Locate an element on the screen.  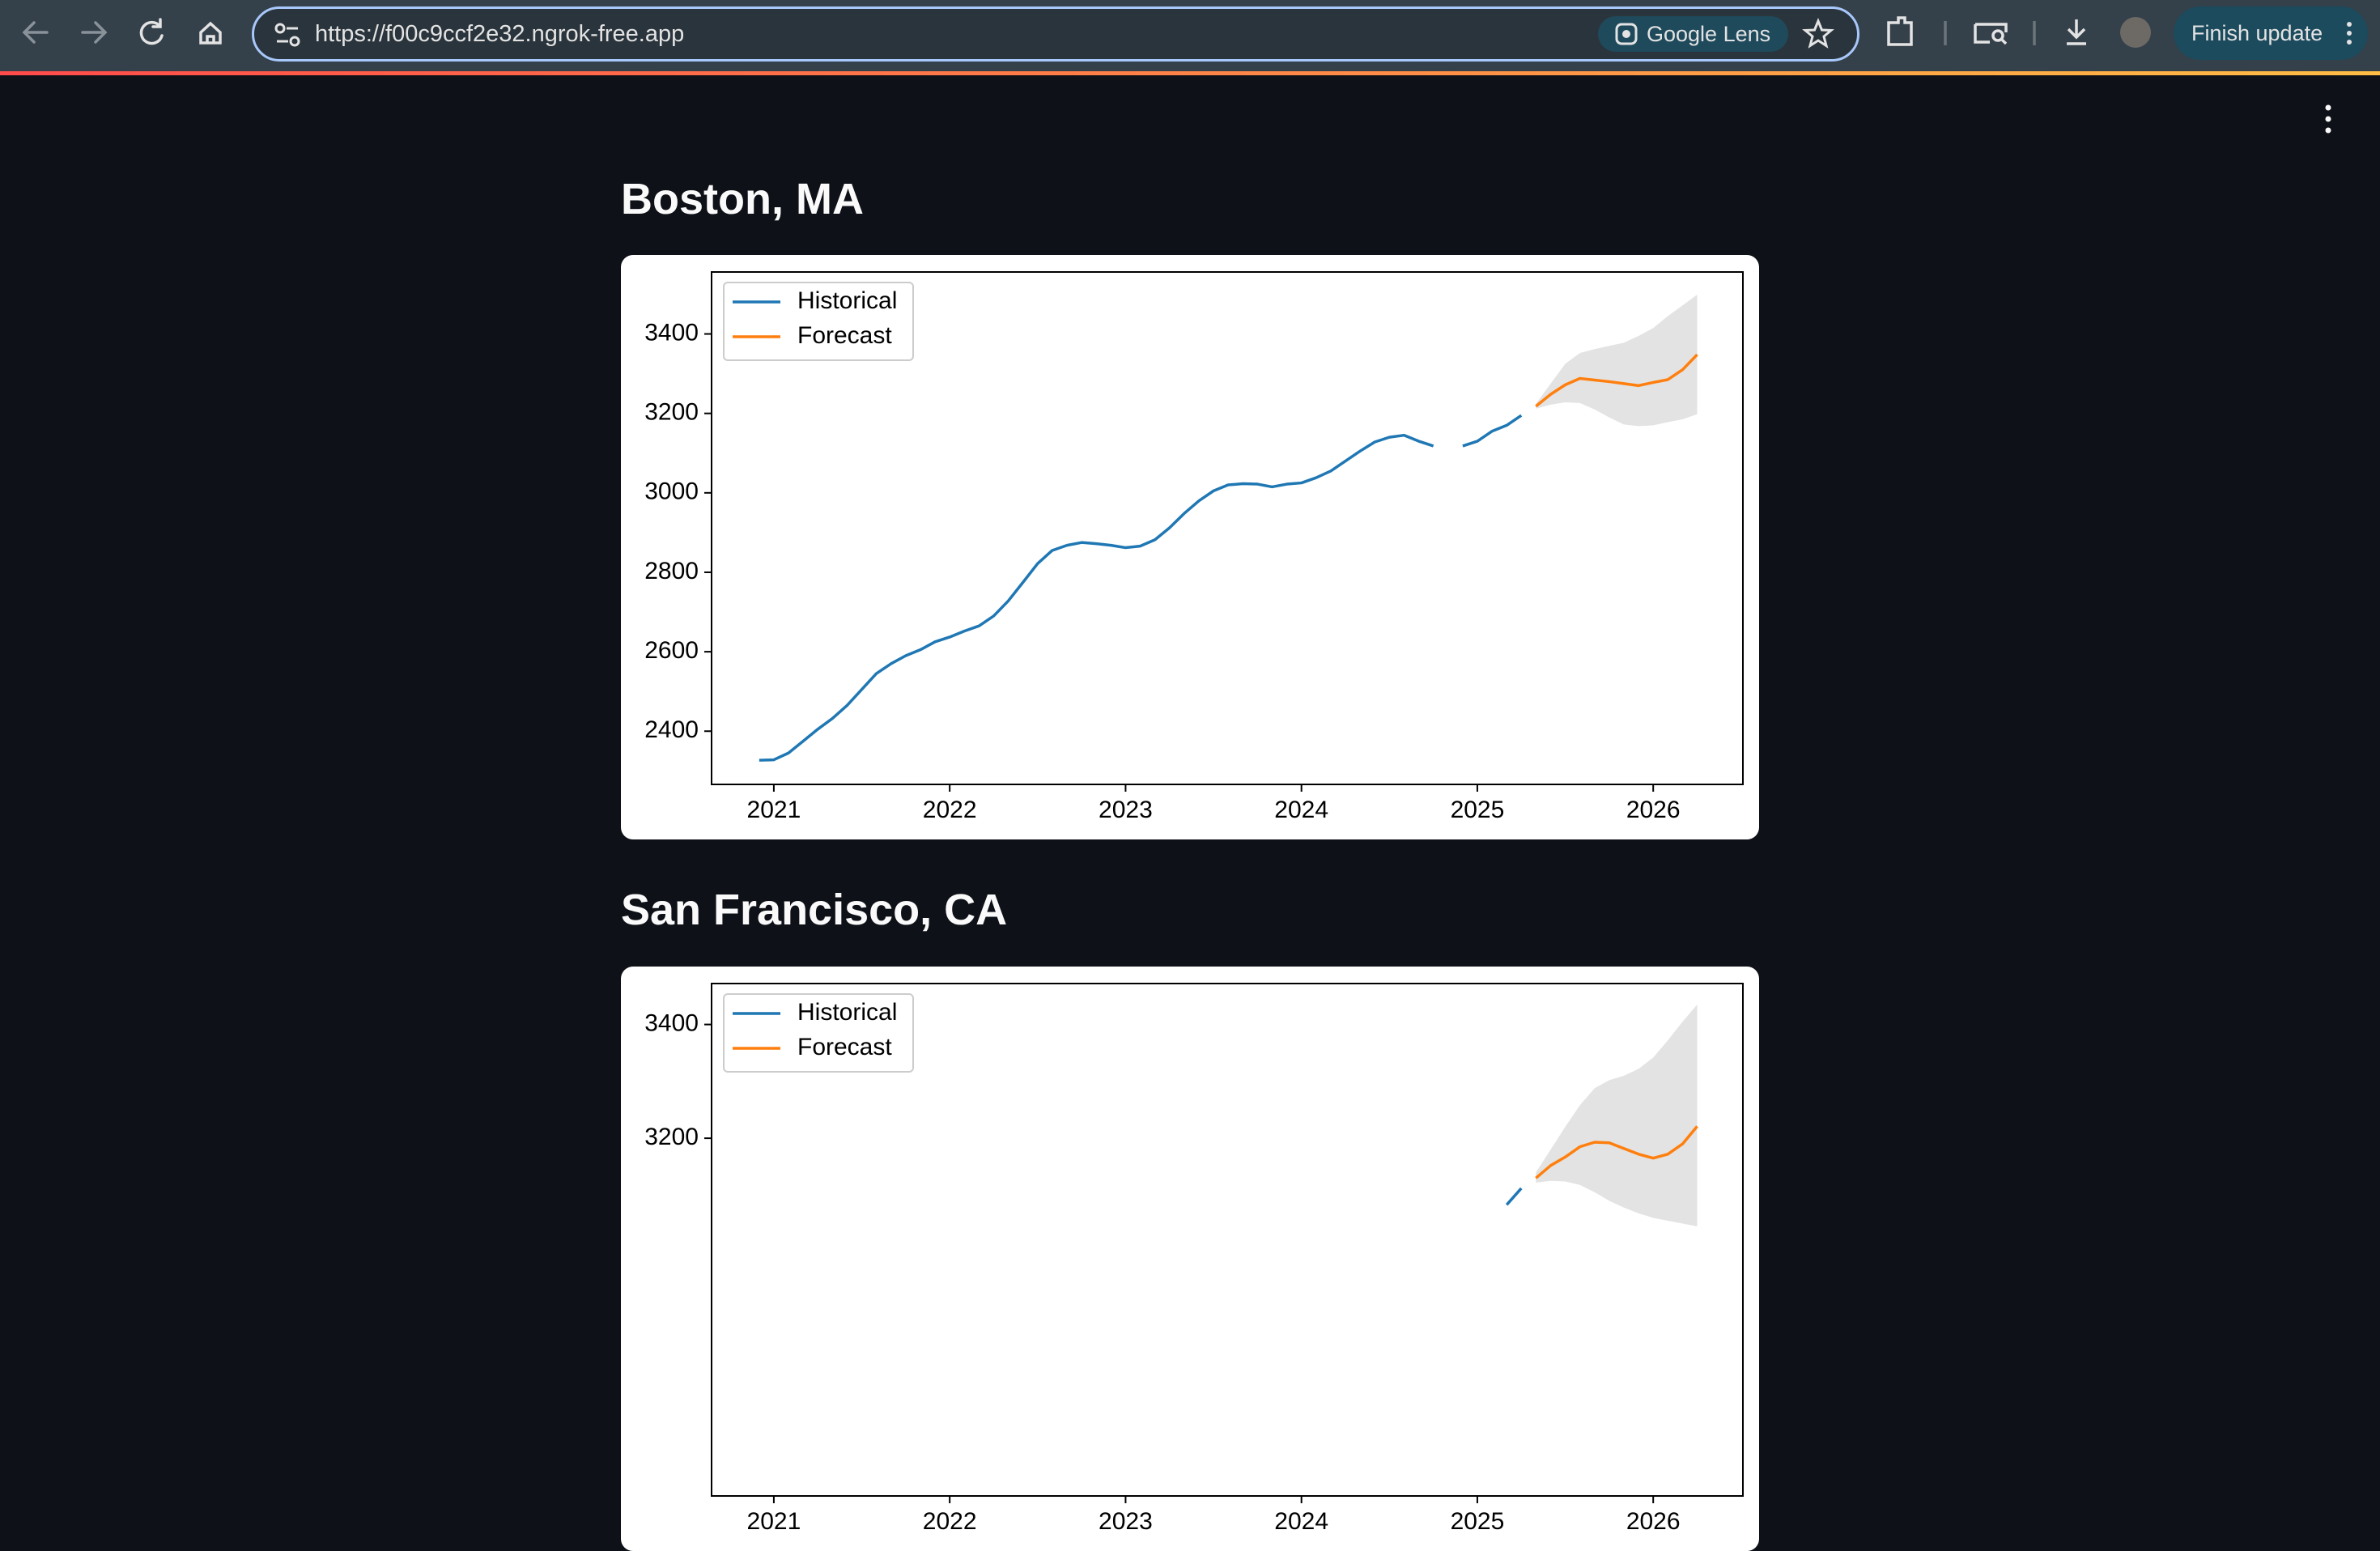
update-label: Finish update is located at coordinates (2257, 33).